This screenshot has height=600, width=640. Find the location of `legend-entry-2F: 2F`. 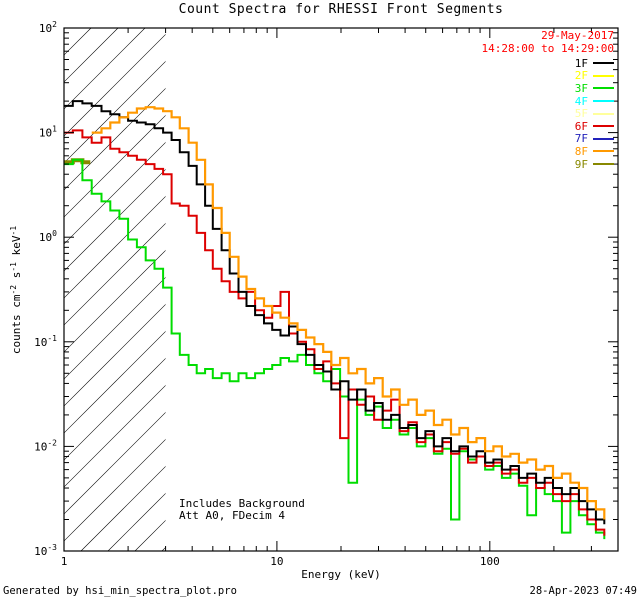

legend-entry-2F: 2F is located at coordinates (548, 76).